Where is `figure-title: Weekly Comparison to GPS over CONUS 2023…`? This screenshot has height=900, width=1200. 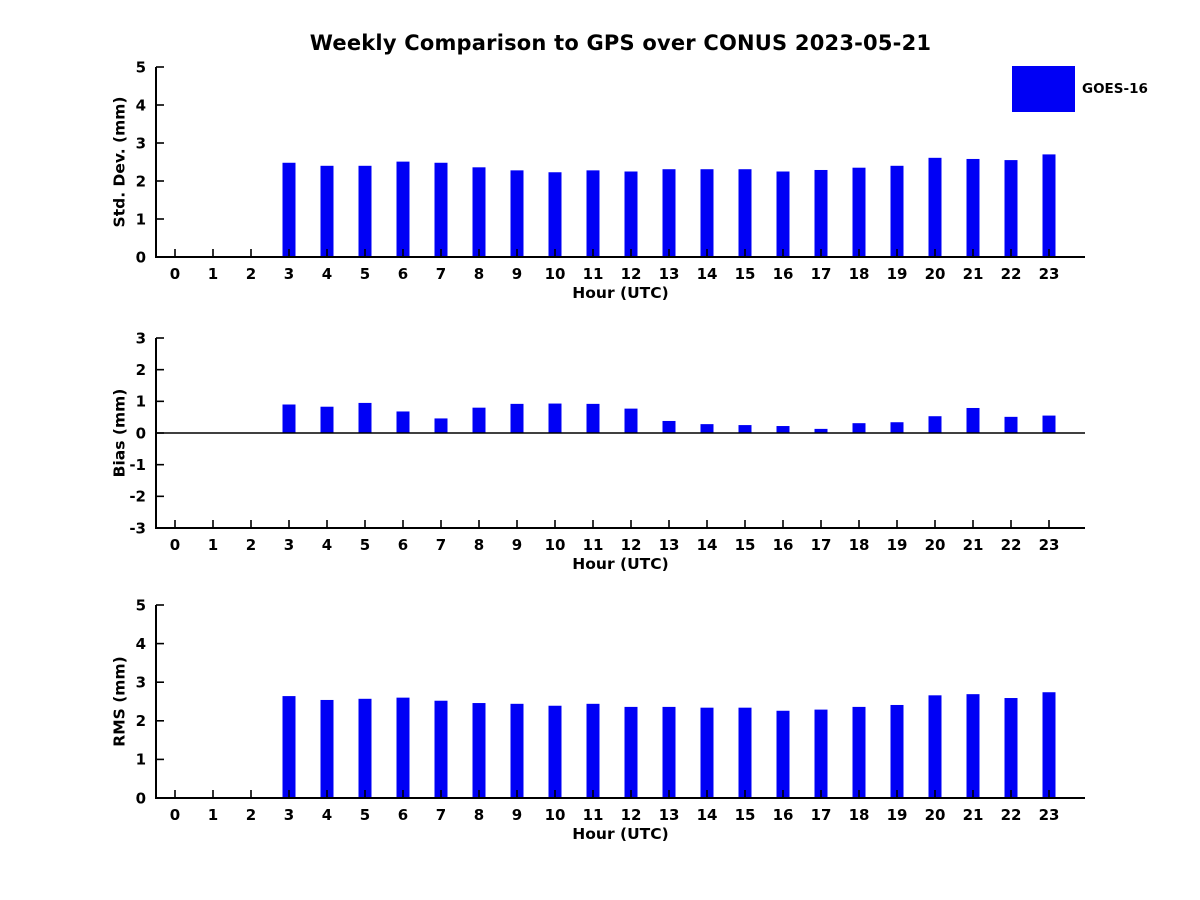 figure-title: Weekly Comparison to GPS over CONUS 2023… is located at coordinates (620, 43).